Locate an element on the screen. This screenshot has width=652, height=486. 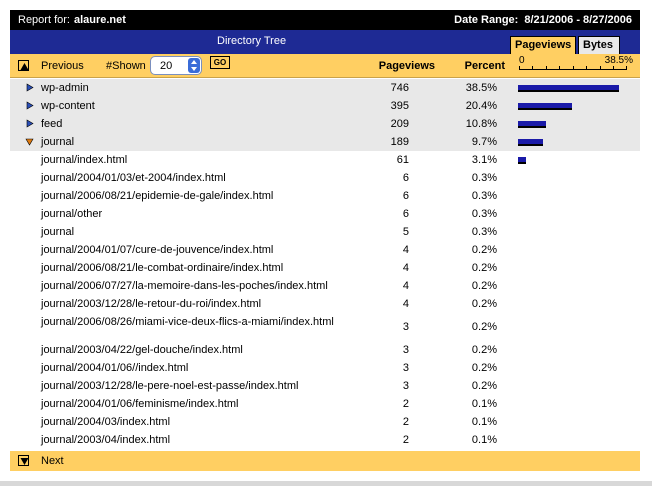
go-button: GO is located at coordinates (220, 62).